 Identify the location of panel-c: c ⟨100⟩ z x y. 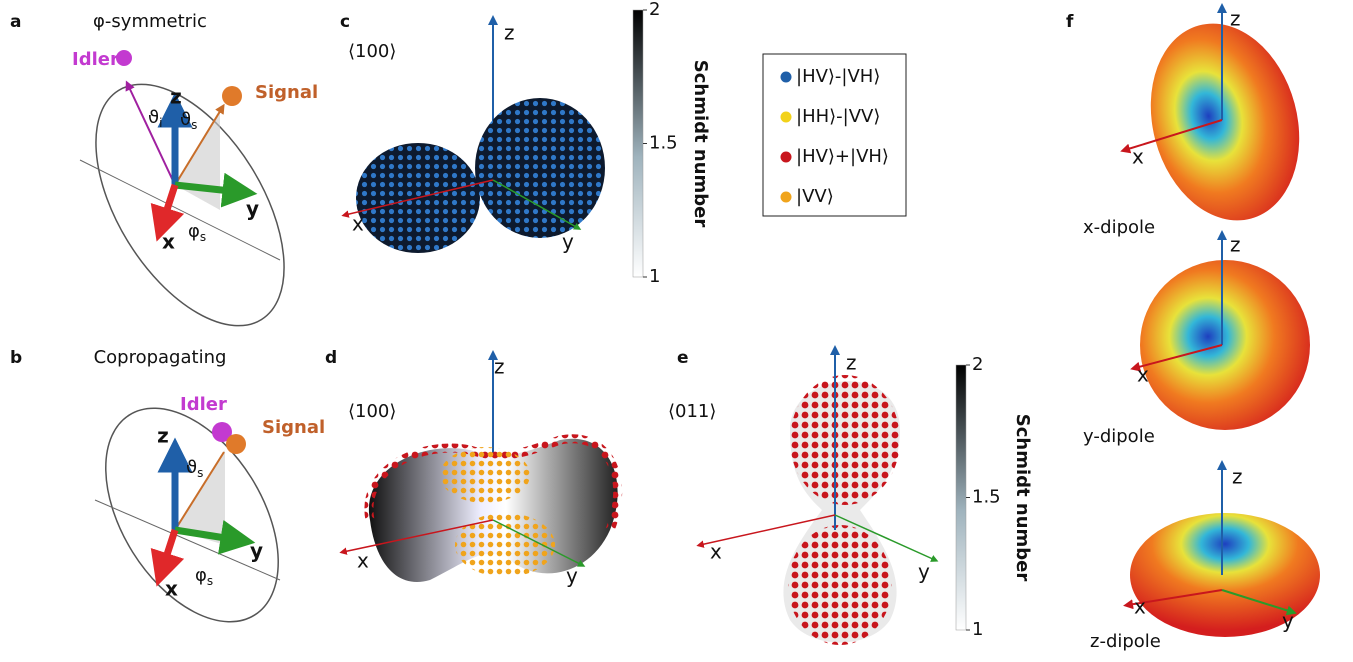
(472, 133).